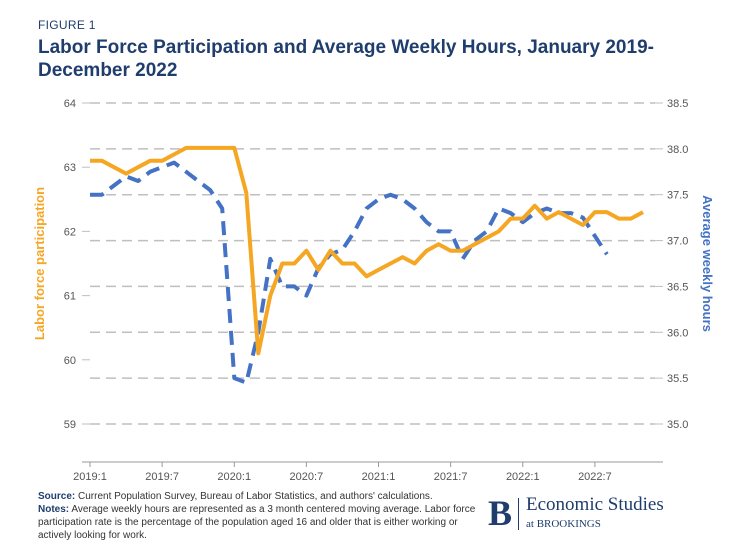 This screenshot has width=750, height=560. What do you see at coordinates (595, 475) in the screenshot?
I see `x-tick-label: 2022:7` at bounding box center [595, 475].